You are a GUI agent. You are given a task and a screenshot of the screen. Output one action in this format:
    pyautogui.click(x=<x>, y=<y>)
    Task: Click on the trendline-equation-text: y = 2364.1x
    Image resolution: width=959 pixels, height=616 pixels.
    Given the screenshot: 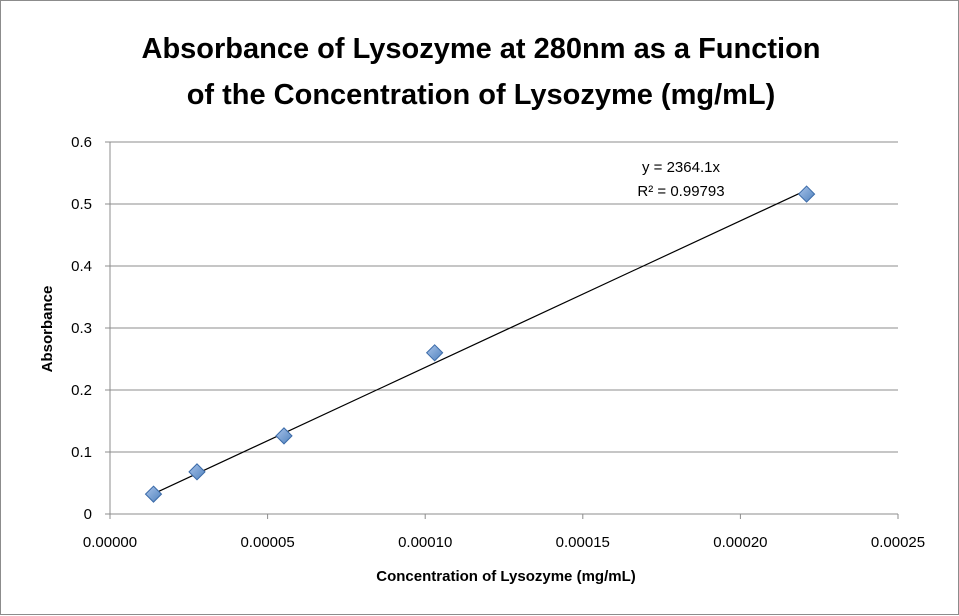 What is the action you would take?
    pyautogui.click(x=681, y=167)
    